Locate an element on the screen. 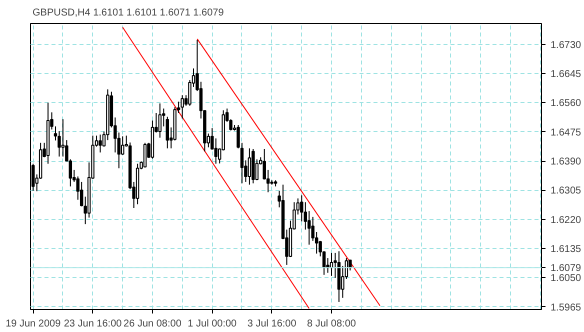 Image resolution: width=584 pixels, height=332 pixels. y-tick-label: 1.6390 is located at coordinates (566, 162).